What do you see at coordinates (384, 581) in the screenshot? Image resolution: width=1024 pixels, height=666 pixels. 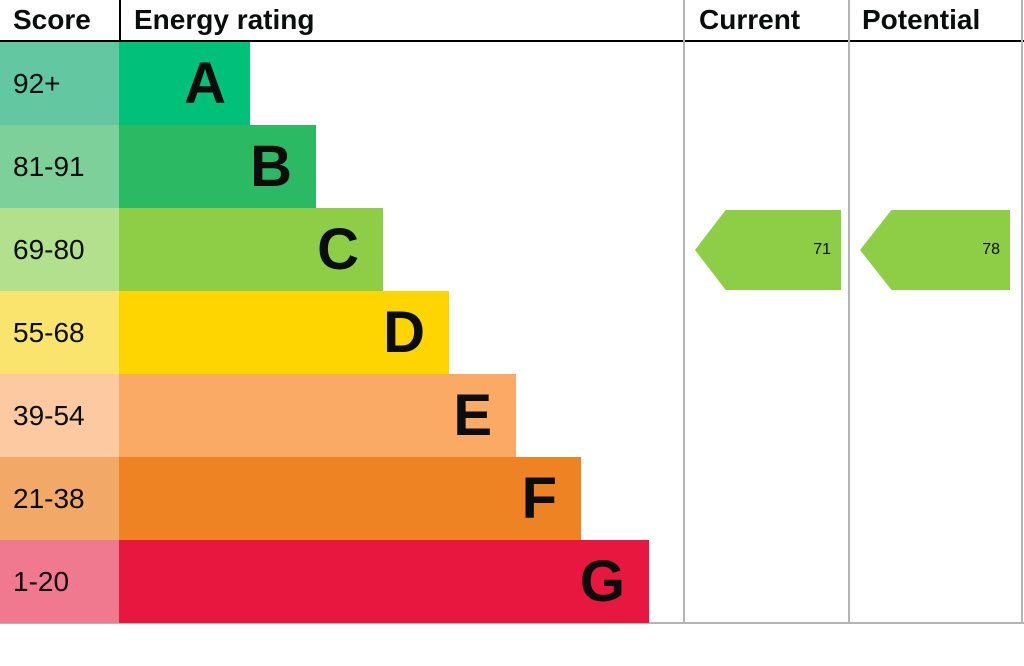 I see `band-bar: G` at bounding box center [384, 581].